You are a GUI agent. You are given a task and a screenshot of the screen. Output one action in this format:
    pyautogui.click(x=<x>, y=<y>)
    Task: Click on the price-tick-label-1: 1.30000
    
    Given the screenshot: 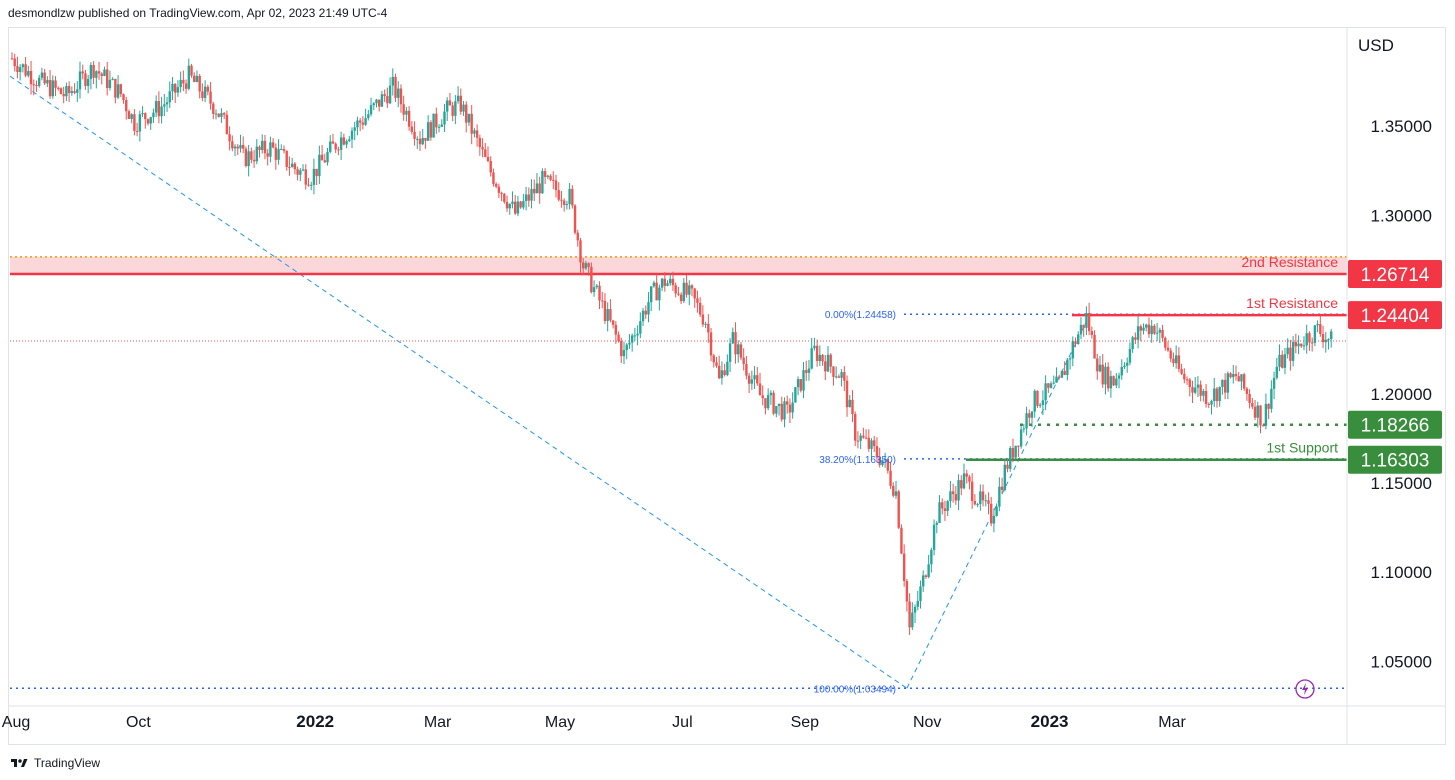 What is the action you would take?
    pyautogui.click(x=1401, y=215)
    